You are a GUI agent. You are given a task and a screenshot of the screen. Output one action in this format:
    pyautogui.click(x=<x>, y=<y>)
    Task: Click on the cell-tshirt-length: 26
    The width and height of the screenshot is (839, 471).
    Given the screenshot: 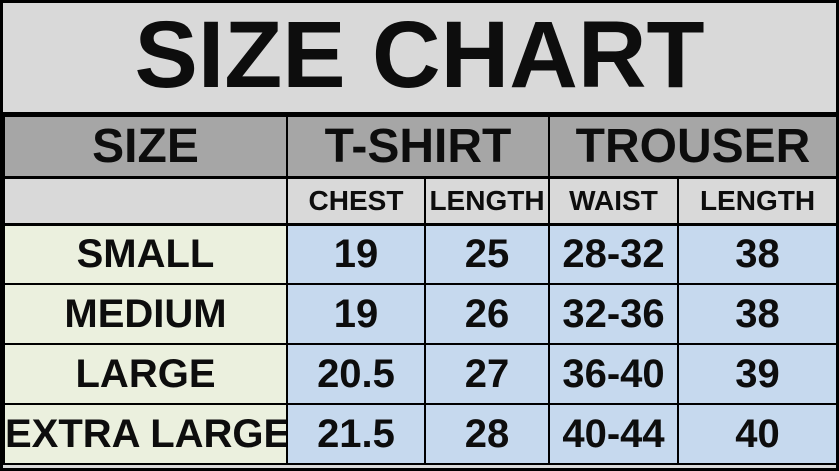 What is the action you would take?
    pyautogui.click(x=487, y=314)
    